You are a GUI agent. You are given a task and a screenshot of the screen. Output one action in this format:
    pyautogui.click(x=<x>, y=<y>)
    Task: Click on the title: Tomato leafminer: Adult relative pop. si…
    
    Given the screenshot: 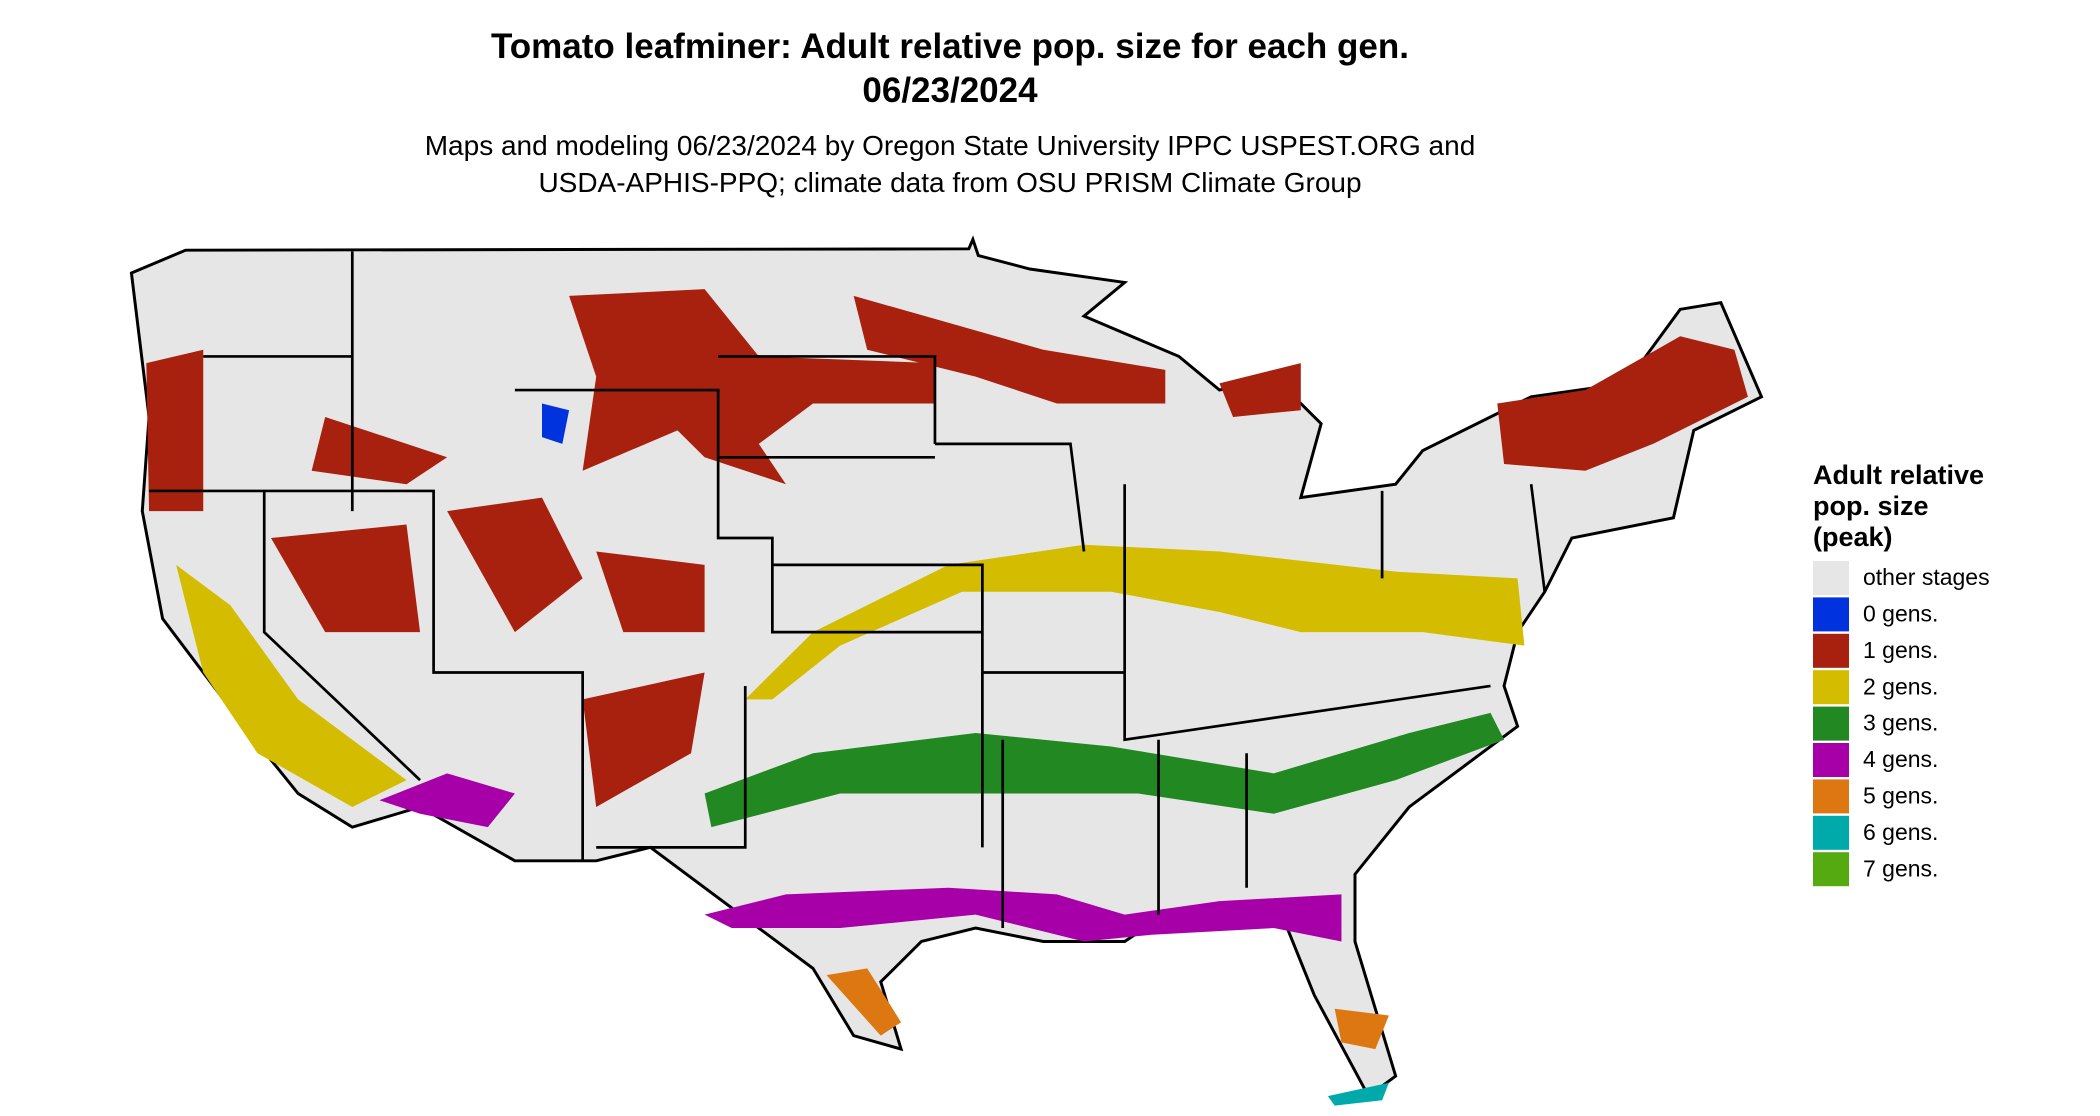 What is the action you would take?
    pyautogui.click(x=950, y=46)
    